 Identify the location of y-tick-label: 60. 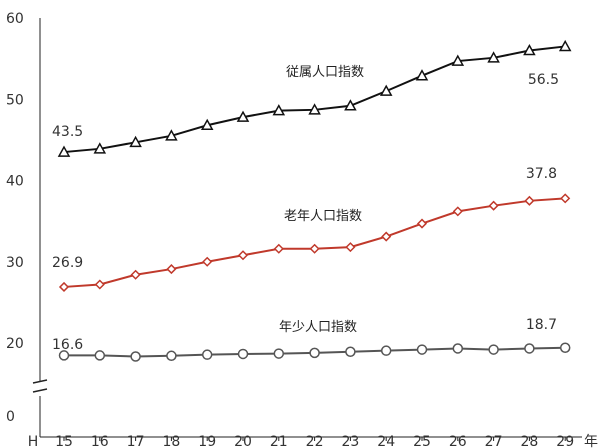
(15, 19).